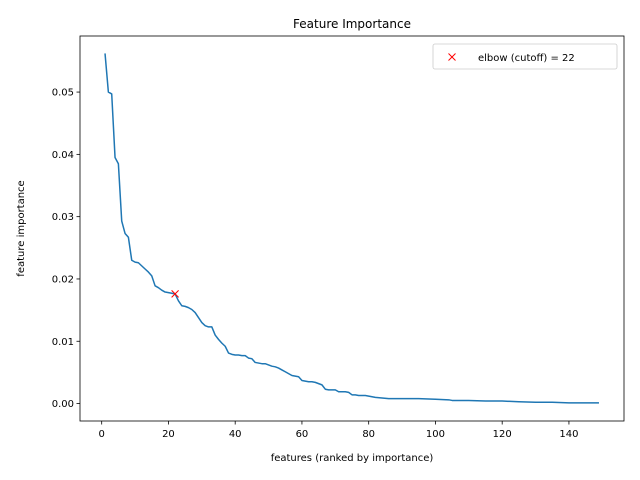 The image size is (640, 480). I want to click on x-tick-label: 140, so click(568, 434).